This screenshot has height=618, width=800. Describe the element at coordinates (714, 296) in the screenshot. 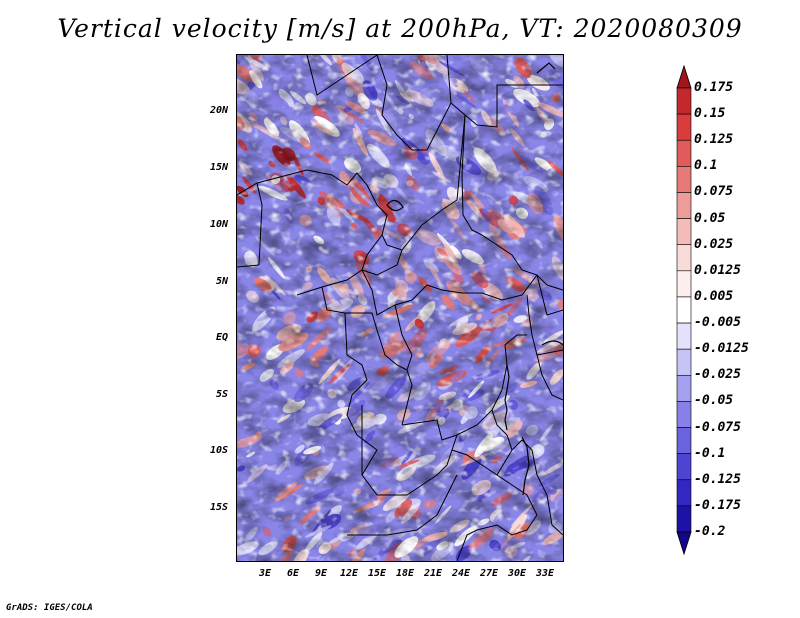

I see `colorbar-level-label: 0.005` at that location.